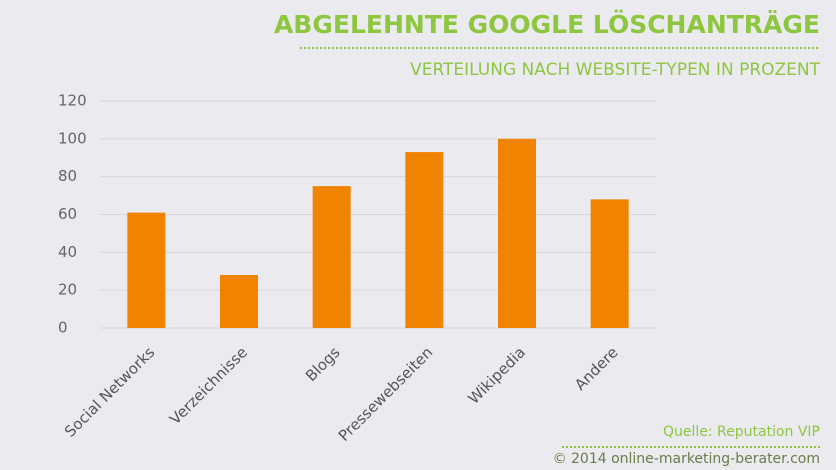 The height and width of the screenshot is (470, 836). Describe the element at coordinates (741, 432) in the screenshot. I see `source: Quelle: Reputation VIP` at that location.